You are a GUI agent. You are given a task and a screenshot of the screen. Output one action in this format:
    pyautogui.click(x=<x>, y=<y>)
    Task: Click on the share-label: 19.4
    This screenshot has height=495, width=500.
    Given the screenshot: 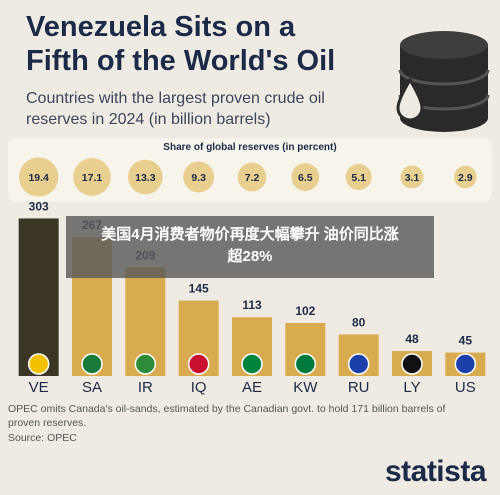 What is the action you would take?
    pyautogui.click(x=38, y=178)
    